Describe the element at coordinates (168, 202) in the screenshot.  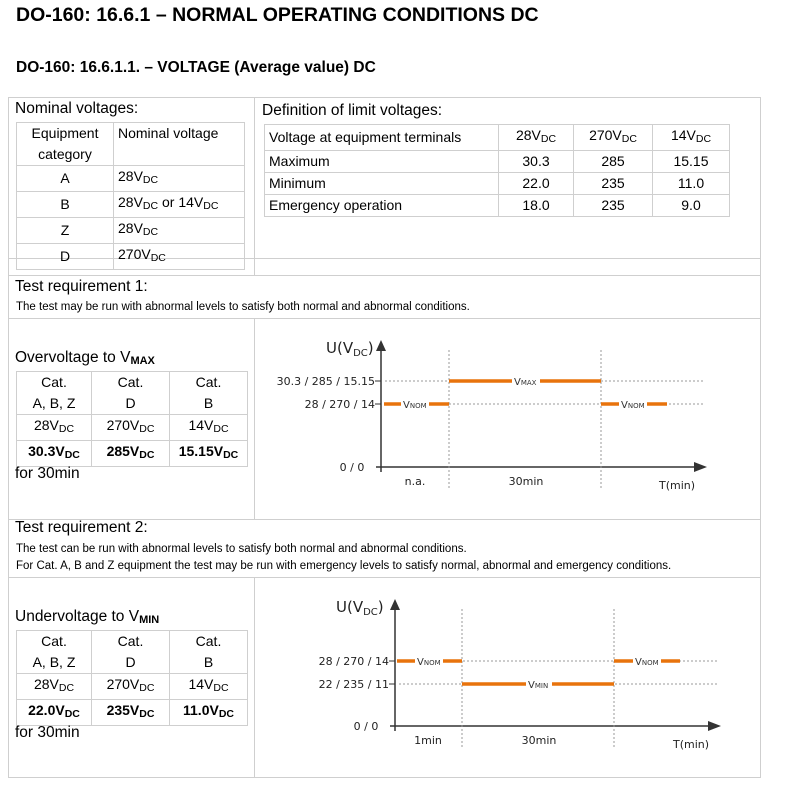
I see `cell-joiner: or` at that location.